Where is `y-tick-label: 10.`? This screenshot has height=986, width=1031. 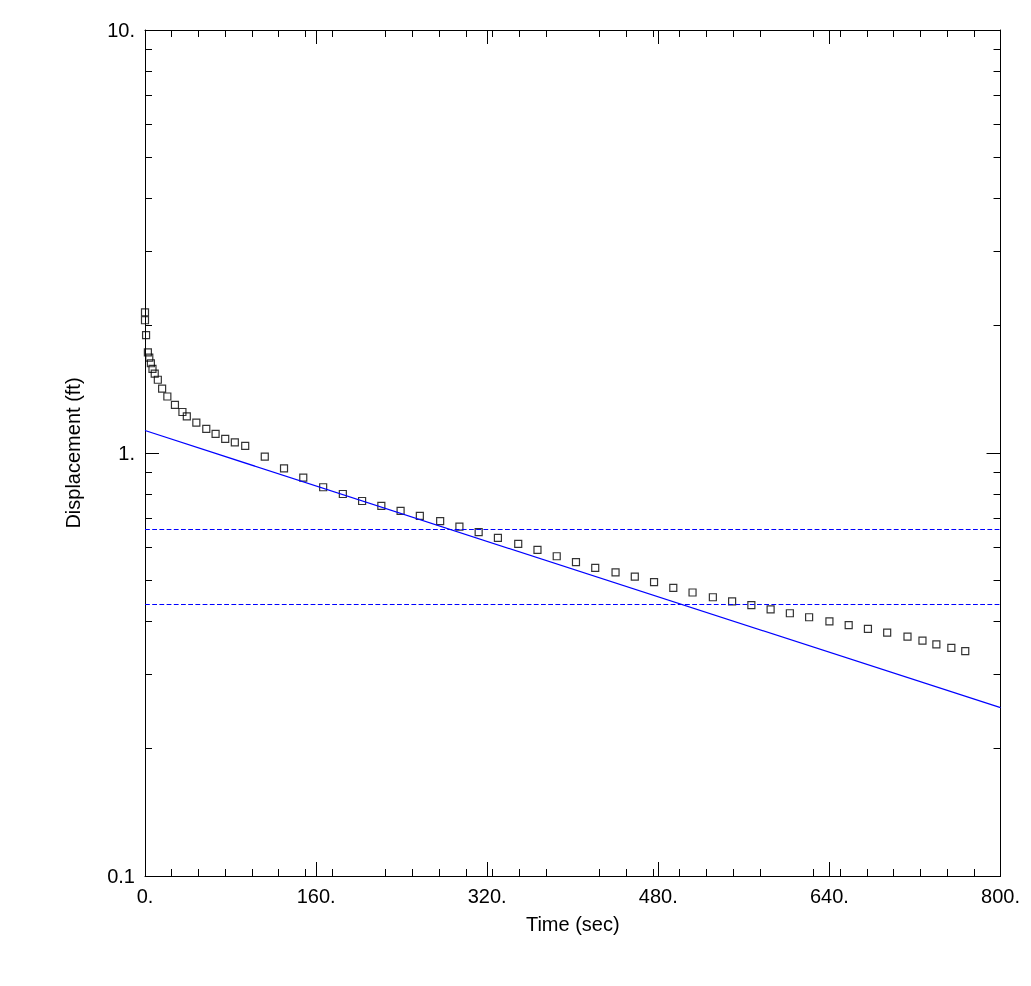 y-tick-label: 10. is located at coordinates (121, 30).